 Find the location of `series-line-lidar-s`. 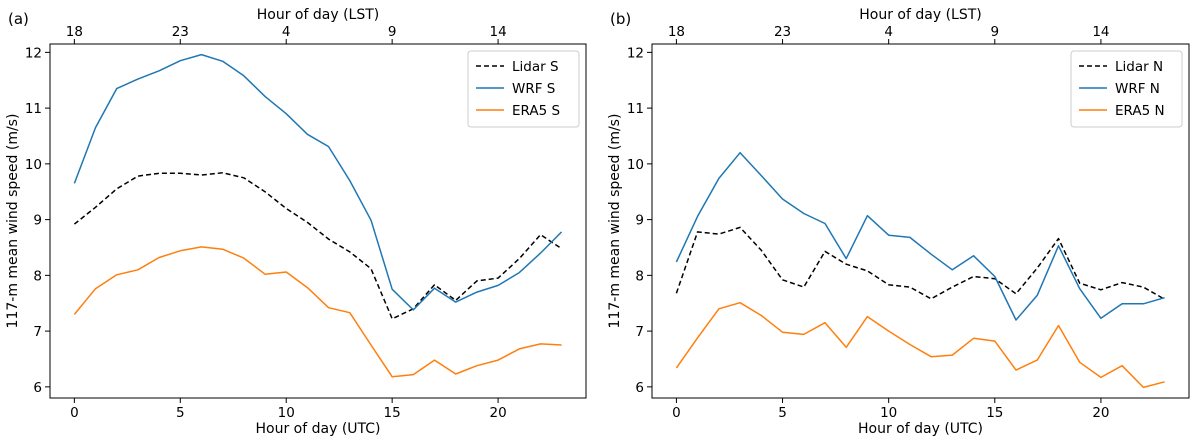

series-line-lidar-s is located at coordinates (318, 246).